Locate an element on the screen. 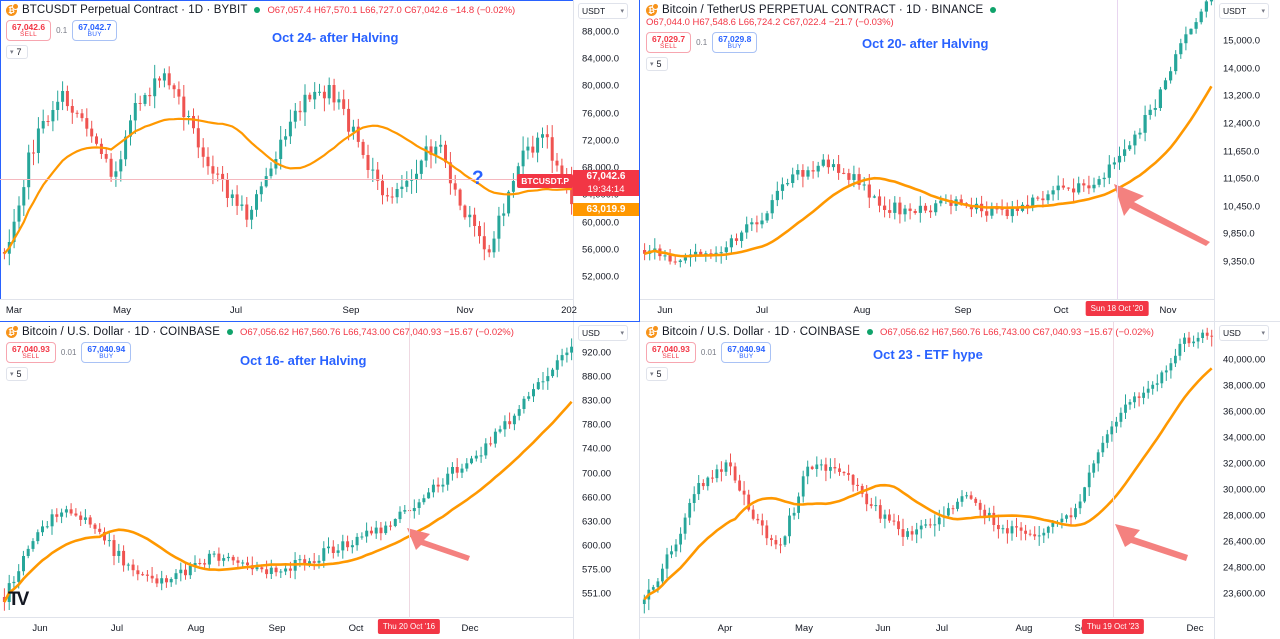 The width and height of the screenshot is (1280, 639). event-date-badge: Thu 19 Oct '23 is located at coordinates (1113, 626).